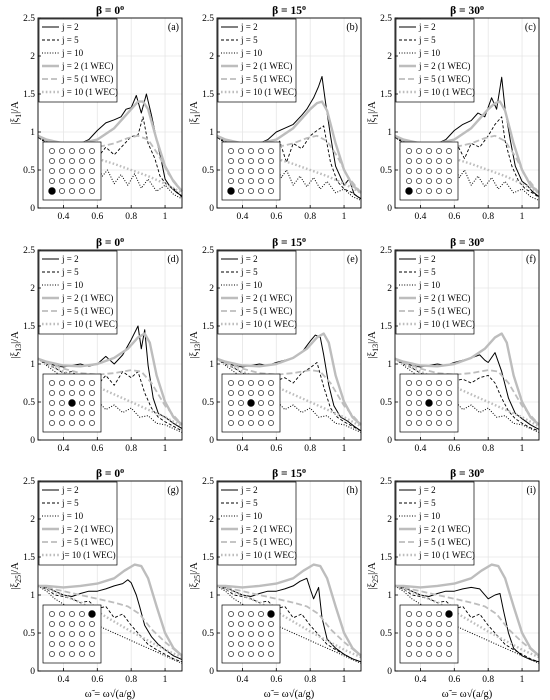 This screenshot has width=550, height=700. I want to click on axes-frame, so click(110, 345).